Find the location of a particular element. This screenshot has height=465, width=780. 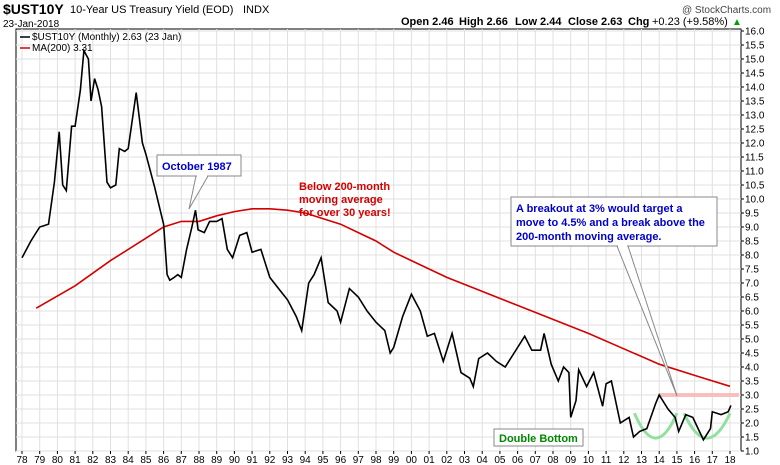

breakout-callout-box is located at coordinates (614, 221).